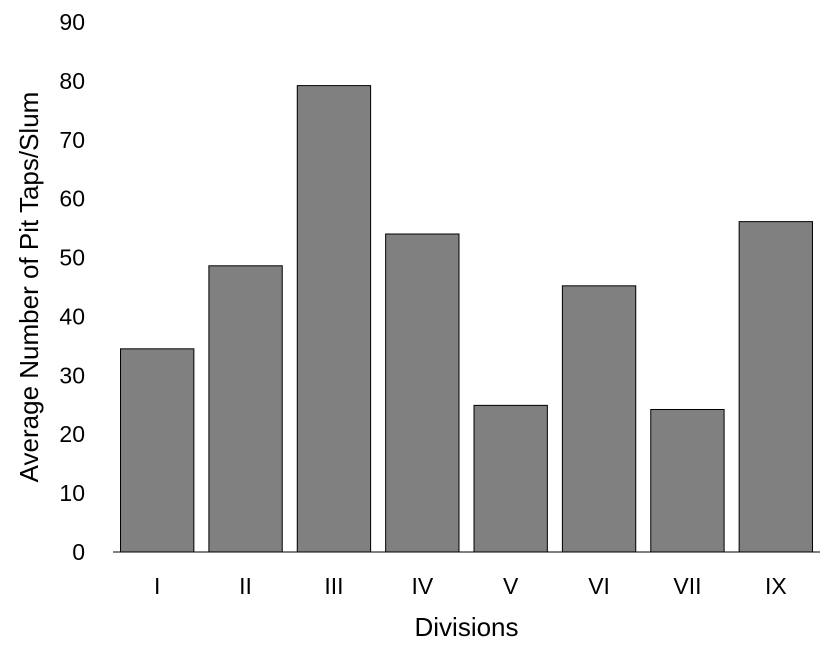 The height and width of the screenshot is (649, 820). I want to click on x-tick-label: II, so click(245, 586).